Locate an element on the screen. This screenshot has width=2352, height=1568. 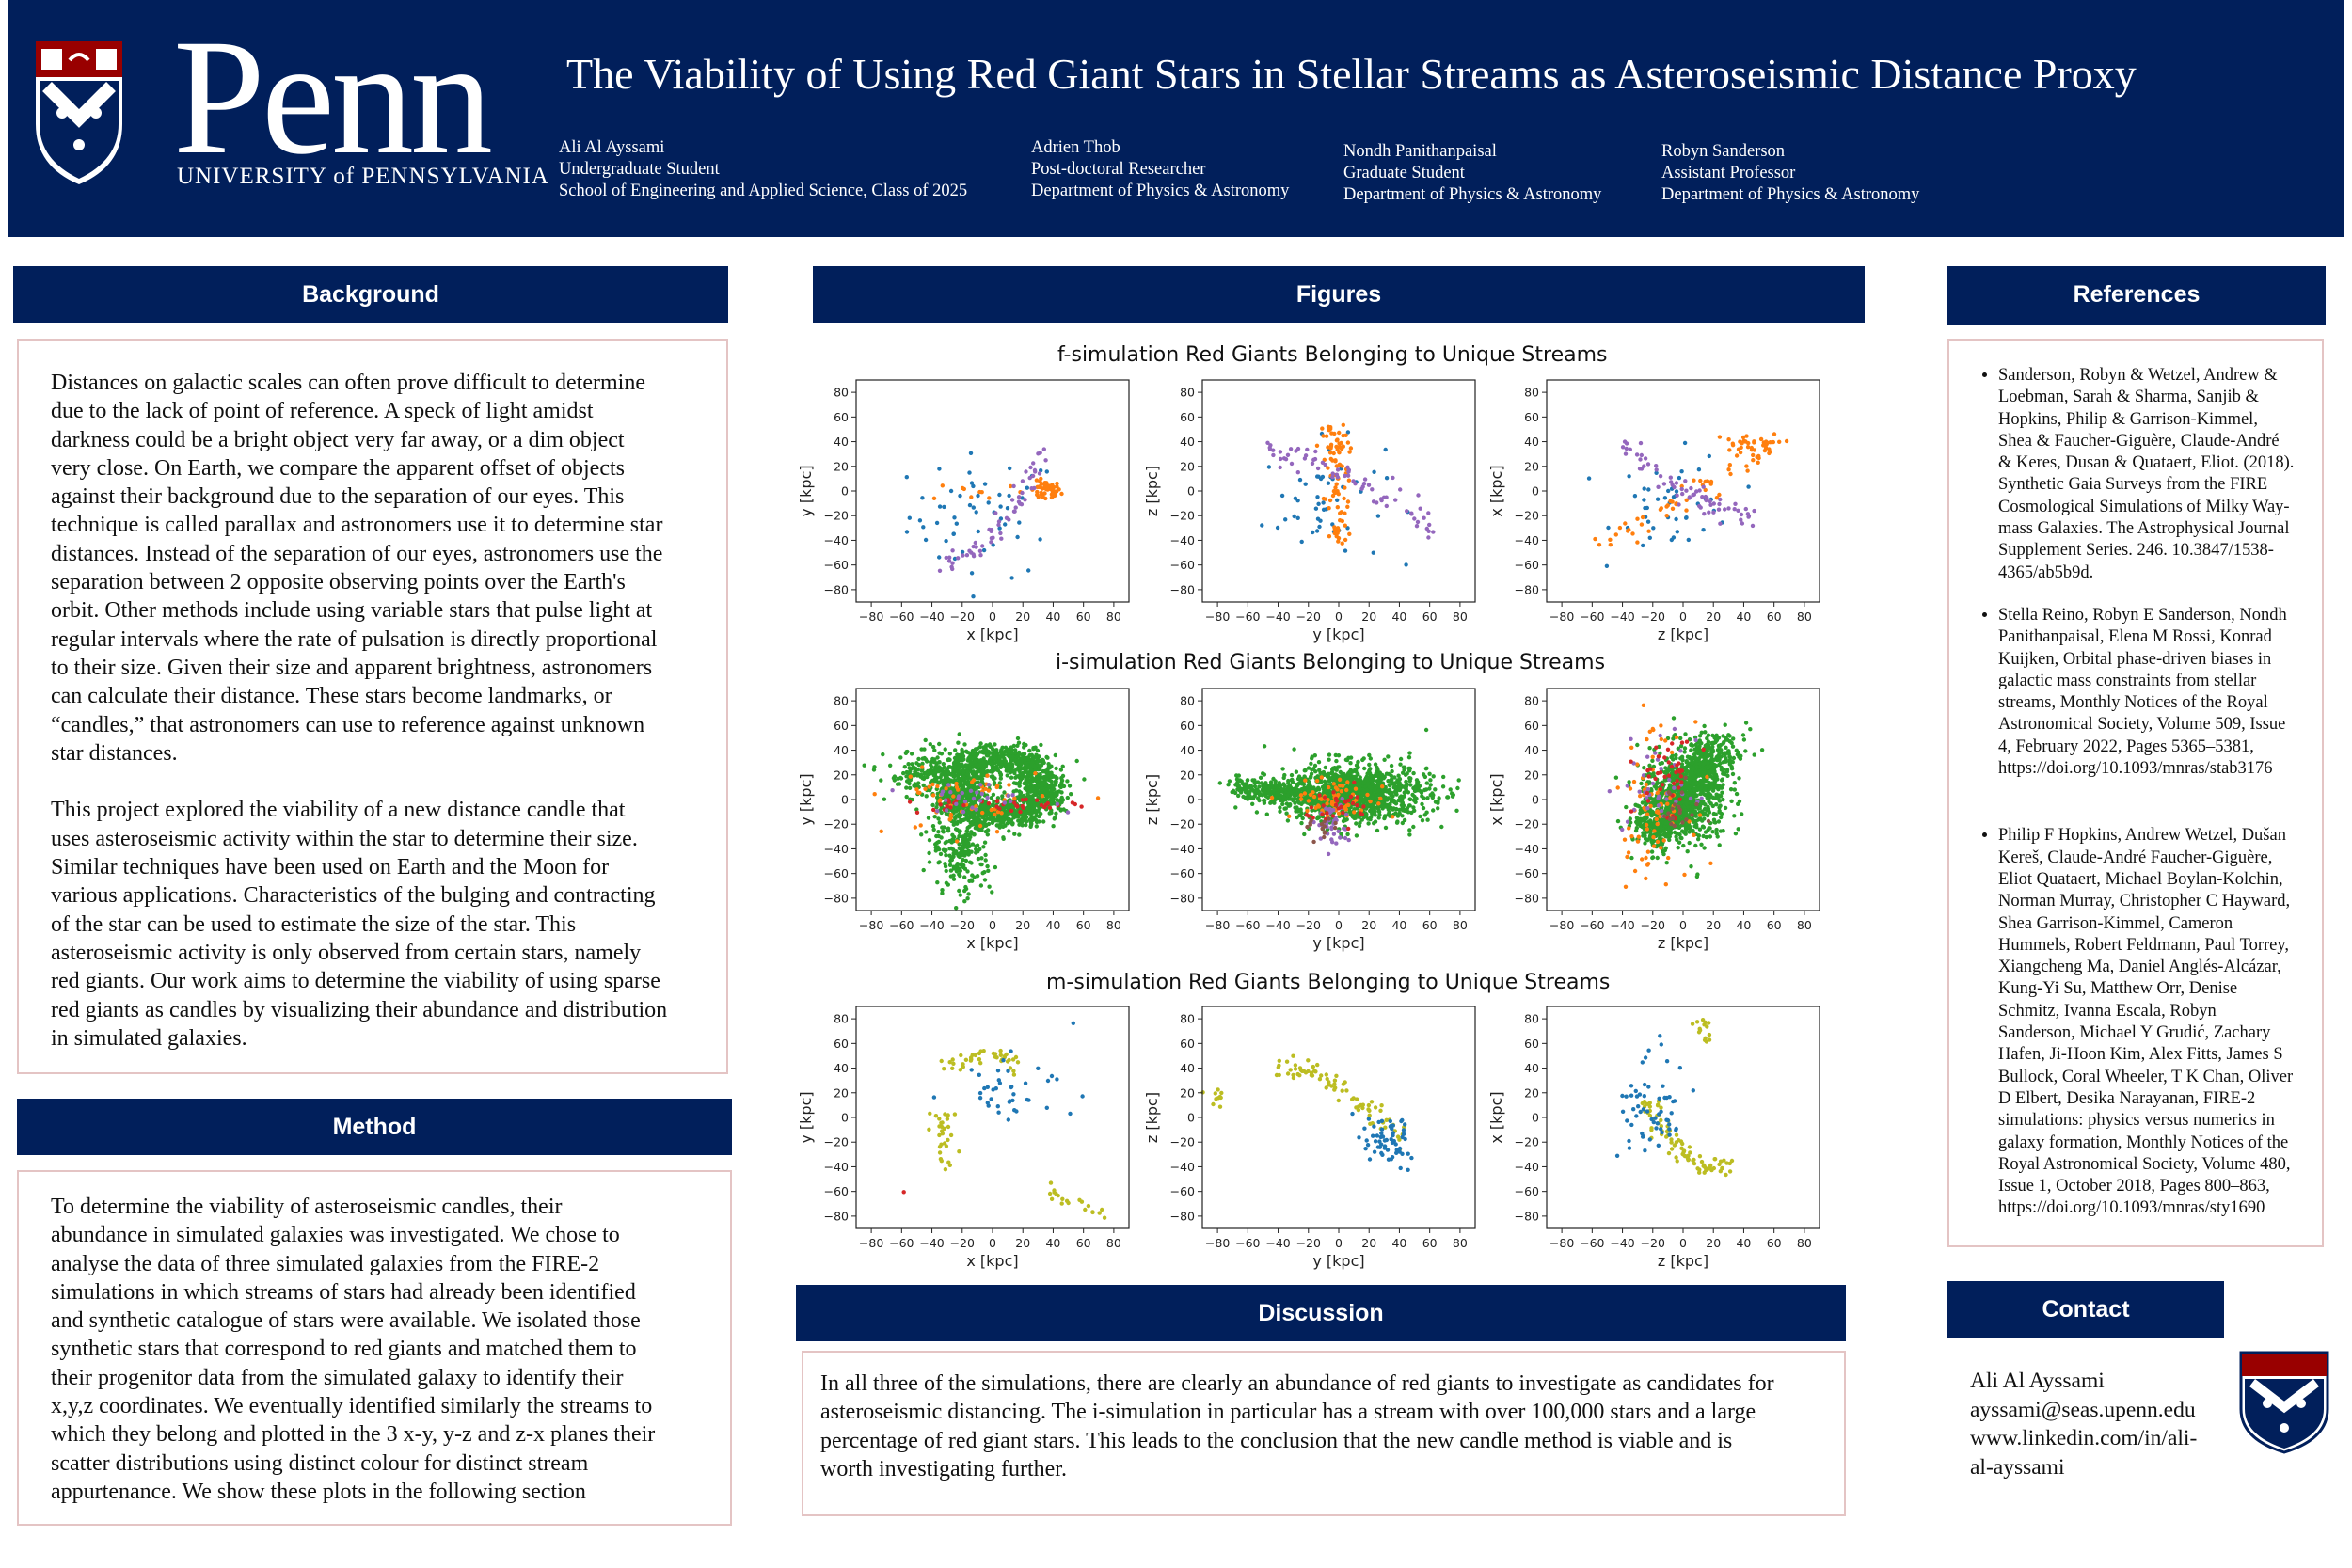
y-axis-label: y [kpc] is located at coordinates (806, 491).